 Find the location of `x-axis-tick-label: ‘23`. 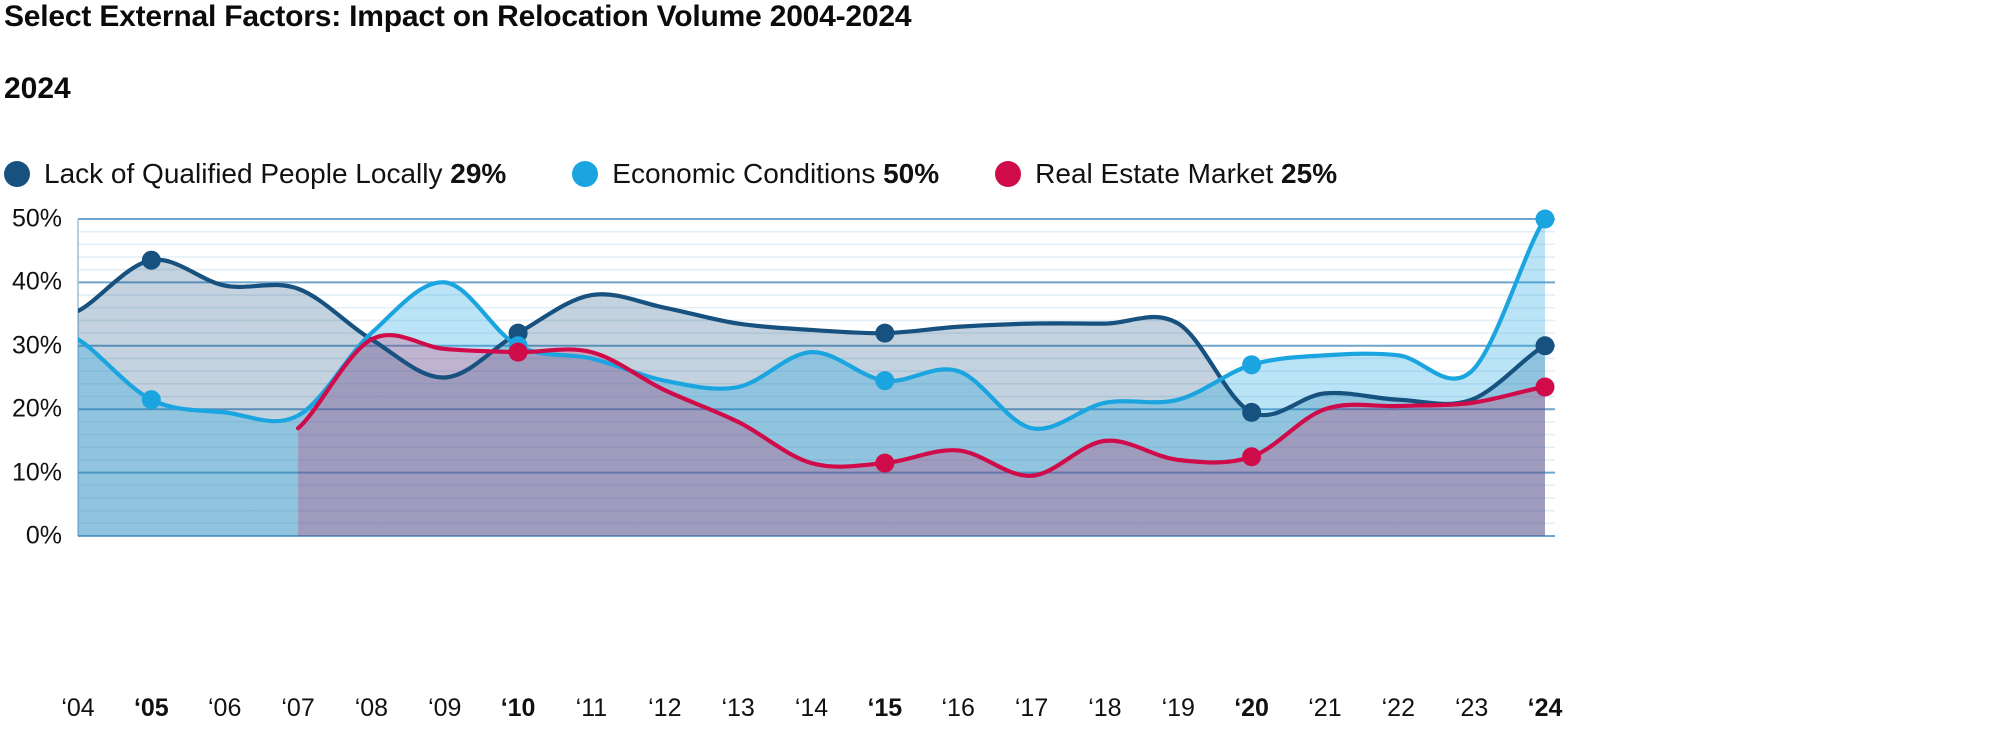

x-axis-tick-label: ‘23 is located at coordinates (1471, 708).